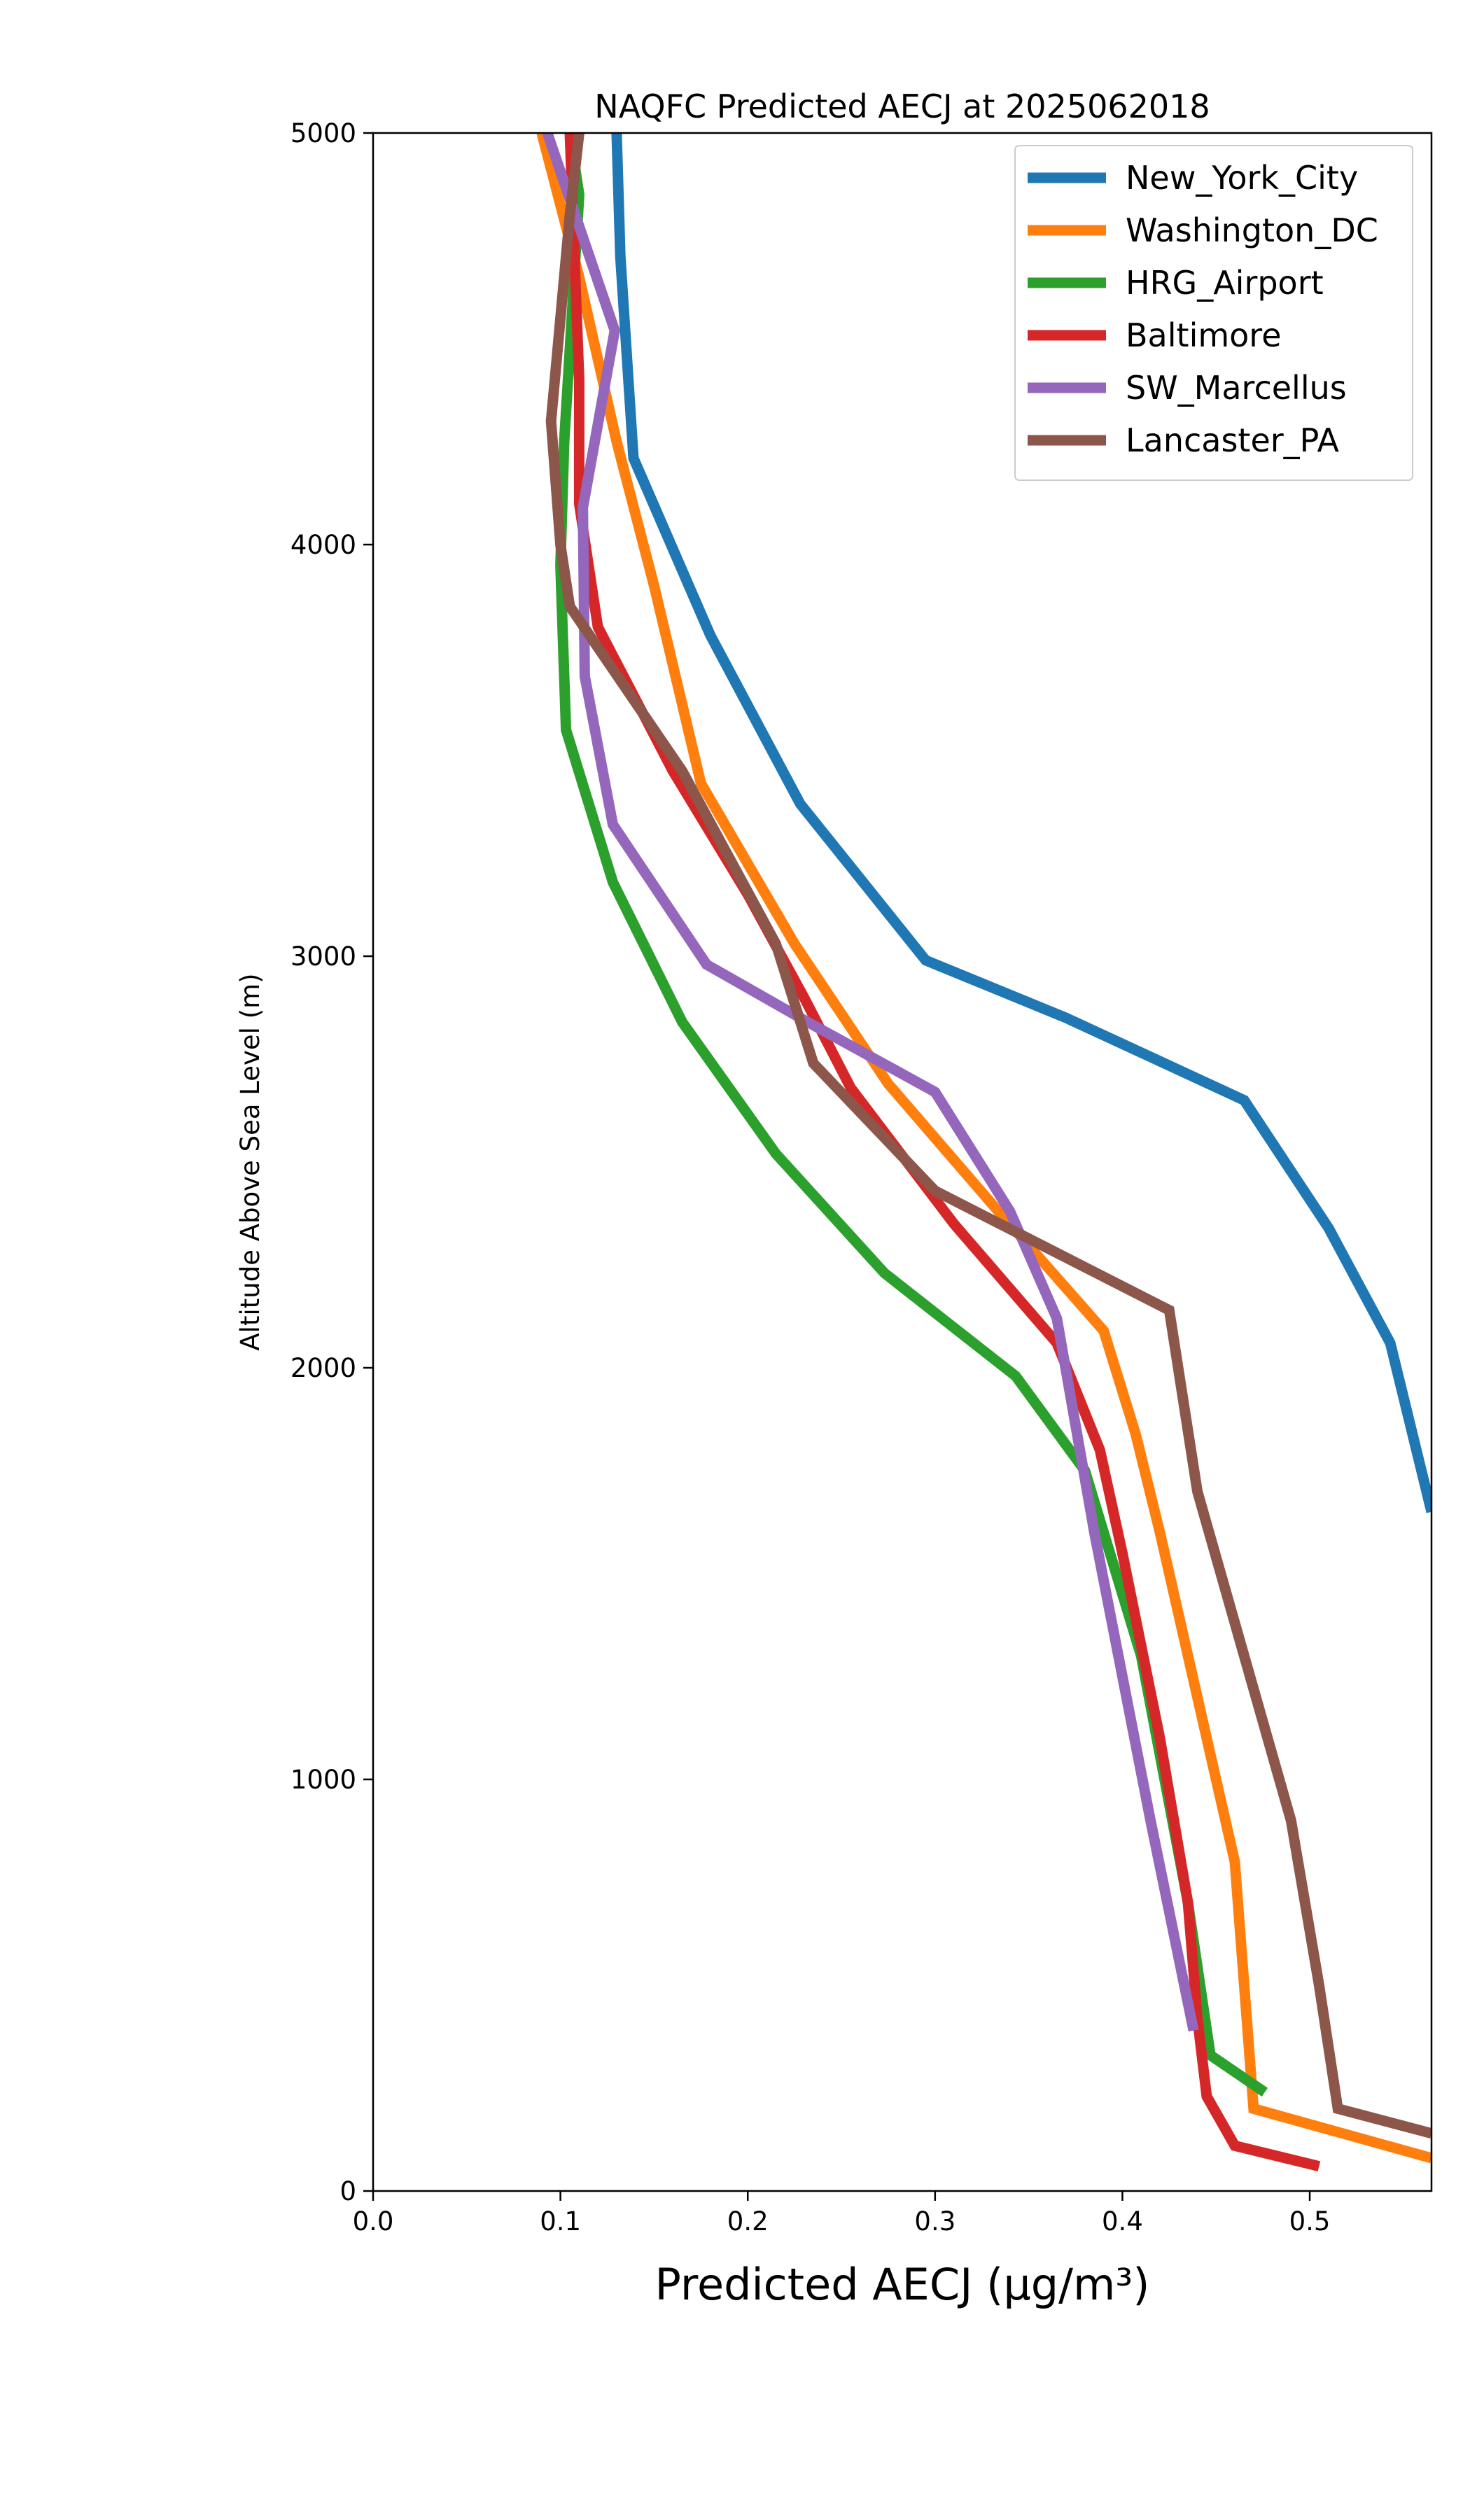  What do you see at coordinates (902, 2284) in the screenshot?
I see `x-axis-label: Predicted AECJ (μg/m³)` at bounding box center [902, 2284].